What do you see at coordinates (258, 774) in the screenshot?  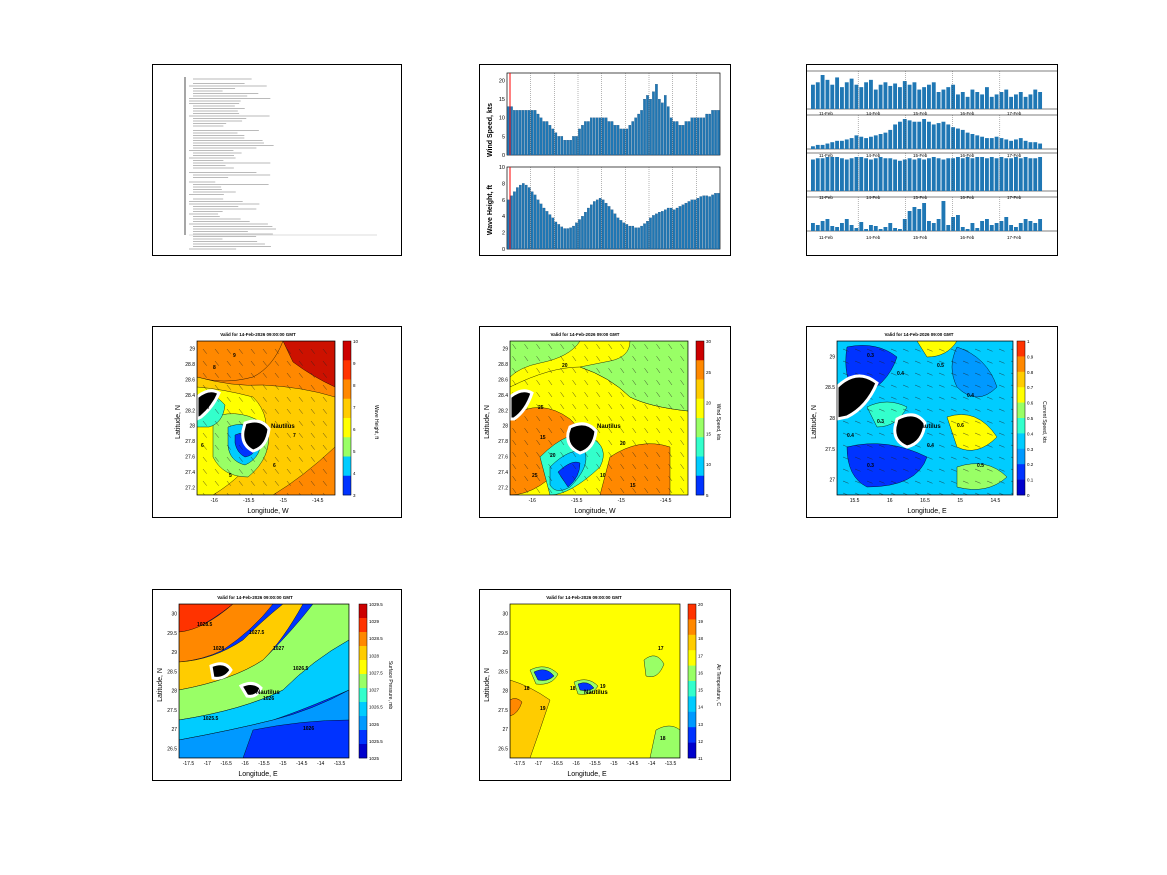 I see `pressure-map-xlabel: Longitude, E` at bounding box center [258, 774].